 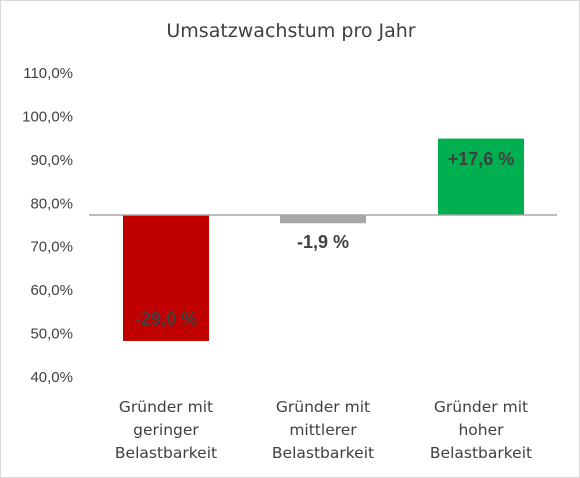 What do you see at coordinates (166, 319) in the screenshot?
I see `data-label: -29,0 %` at bounding box center [166, 319].